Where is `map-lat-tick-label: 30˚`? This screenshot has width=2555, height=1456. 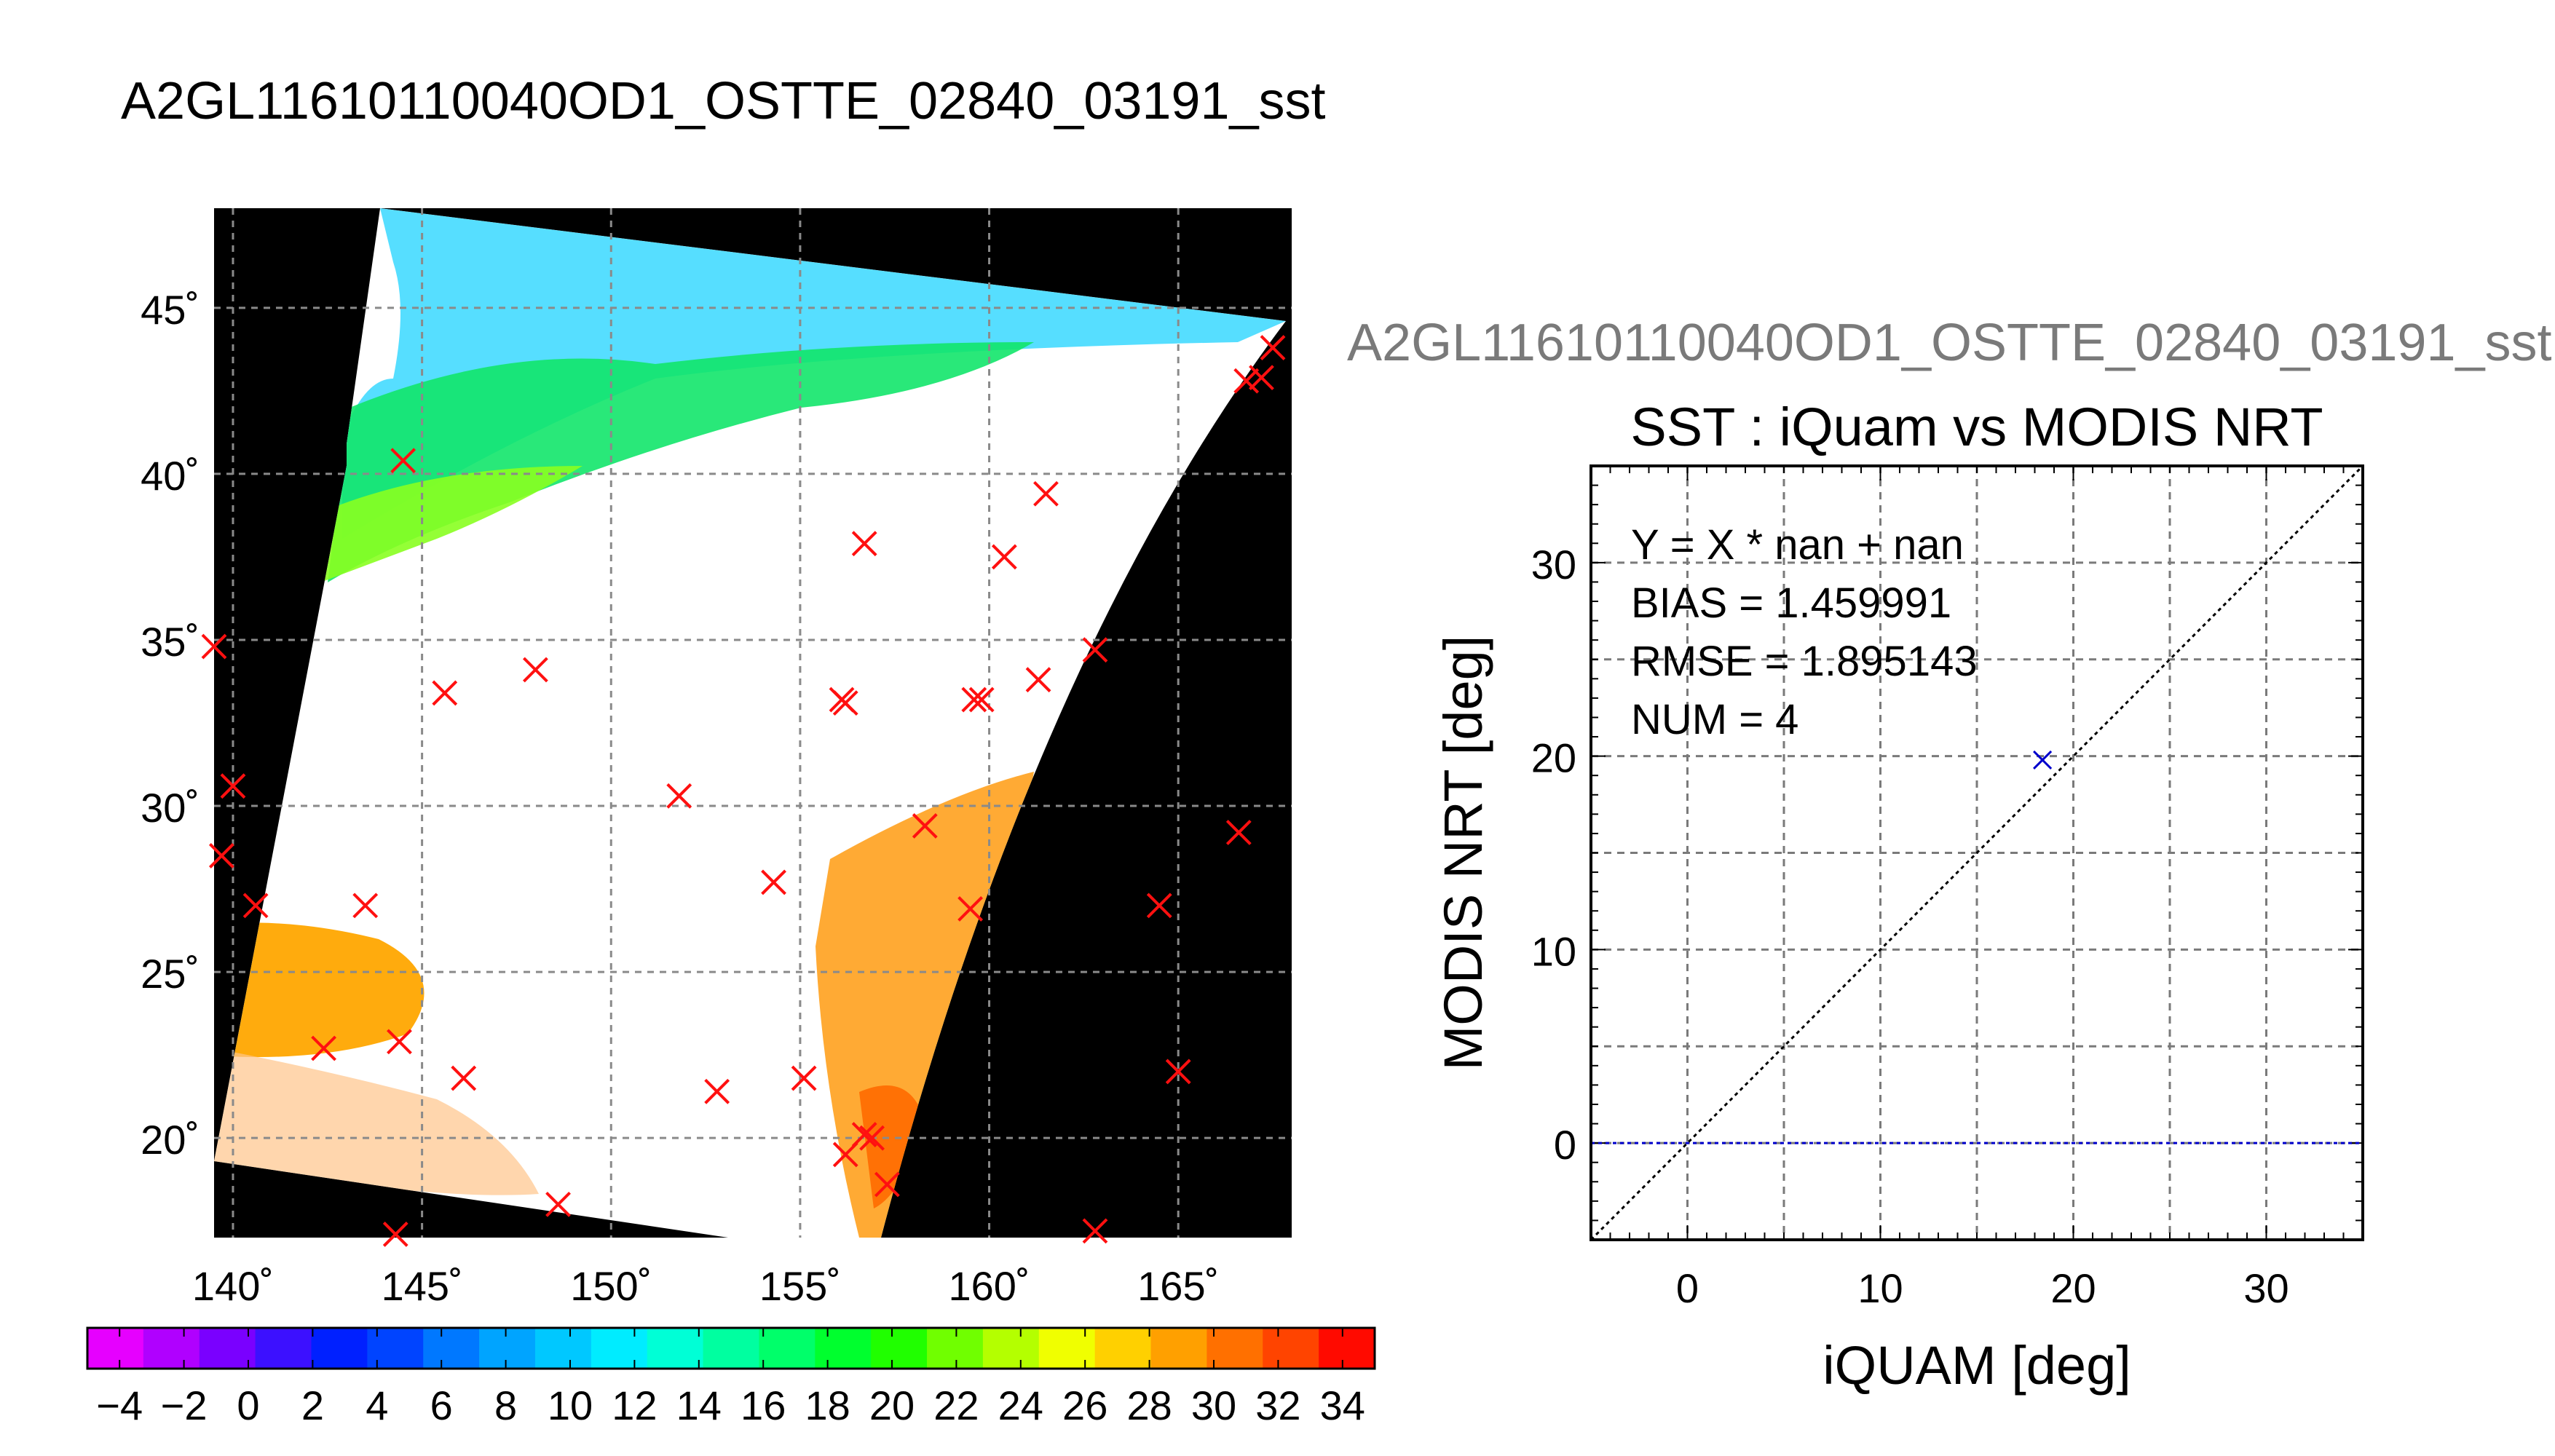 map-lat-tick-label: 30˚ is located at coordinates (170, 808).